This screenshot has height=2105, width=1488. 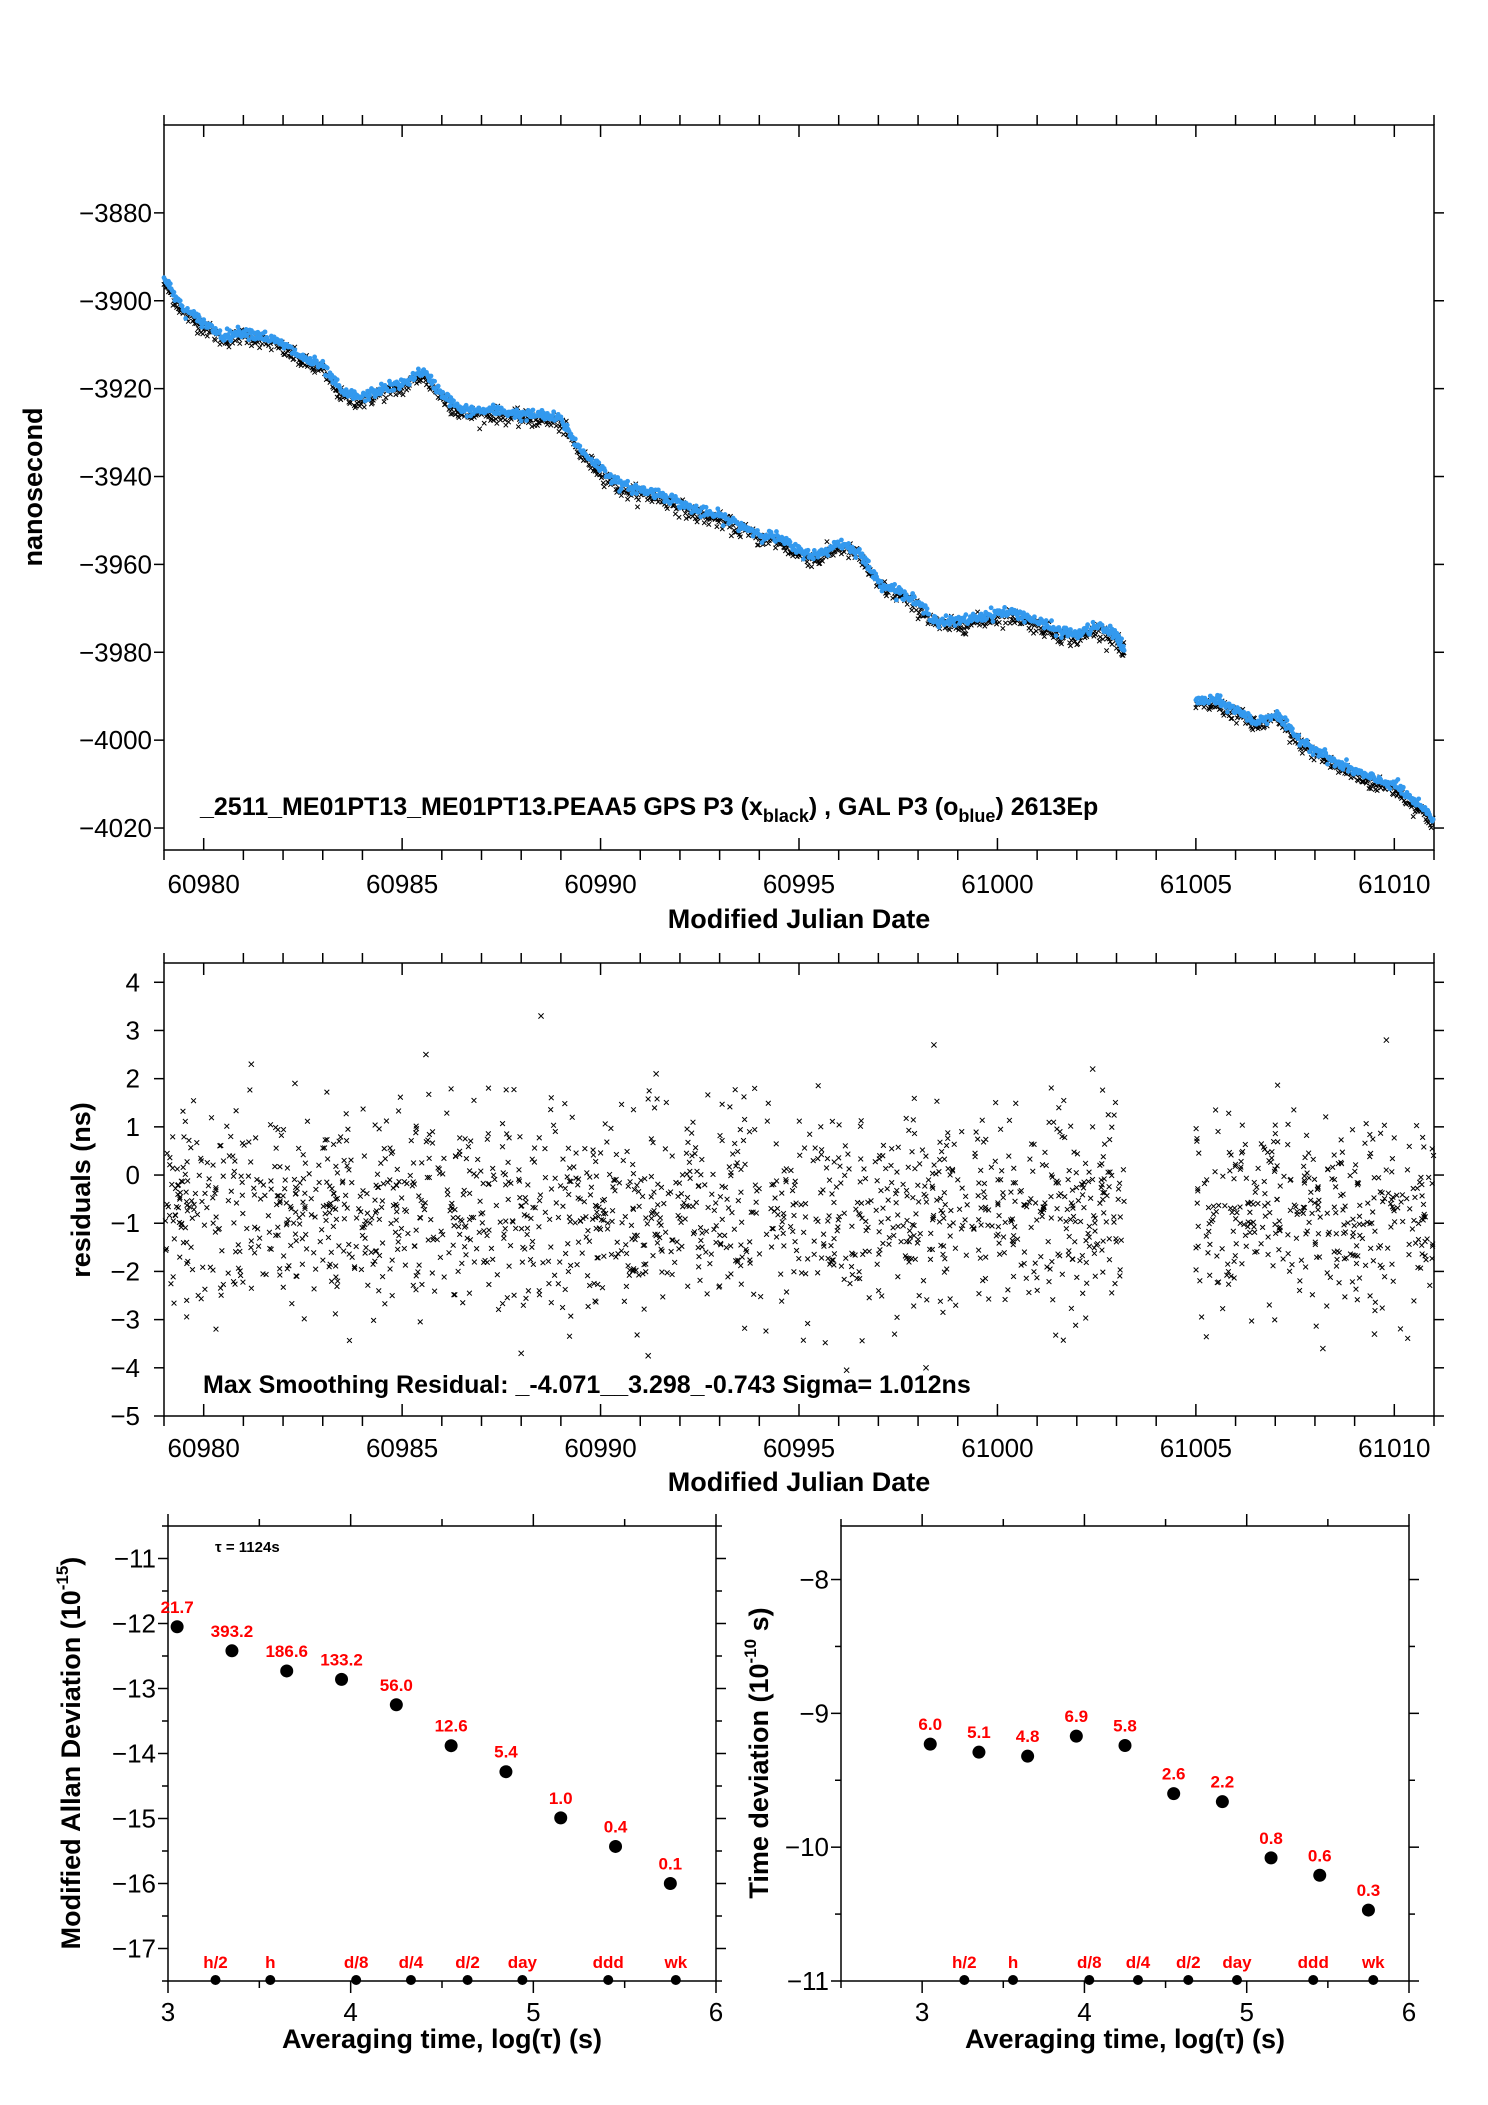 I want to click on time-marker-label: h/2, so click(x=215, y=1962).